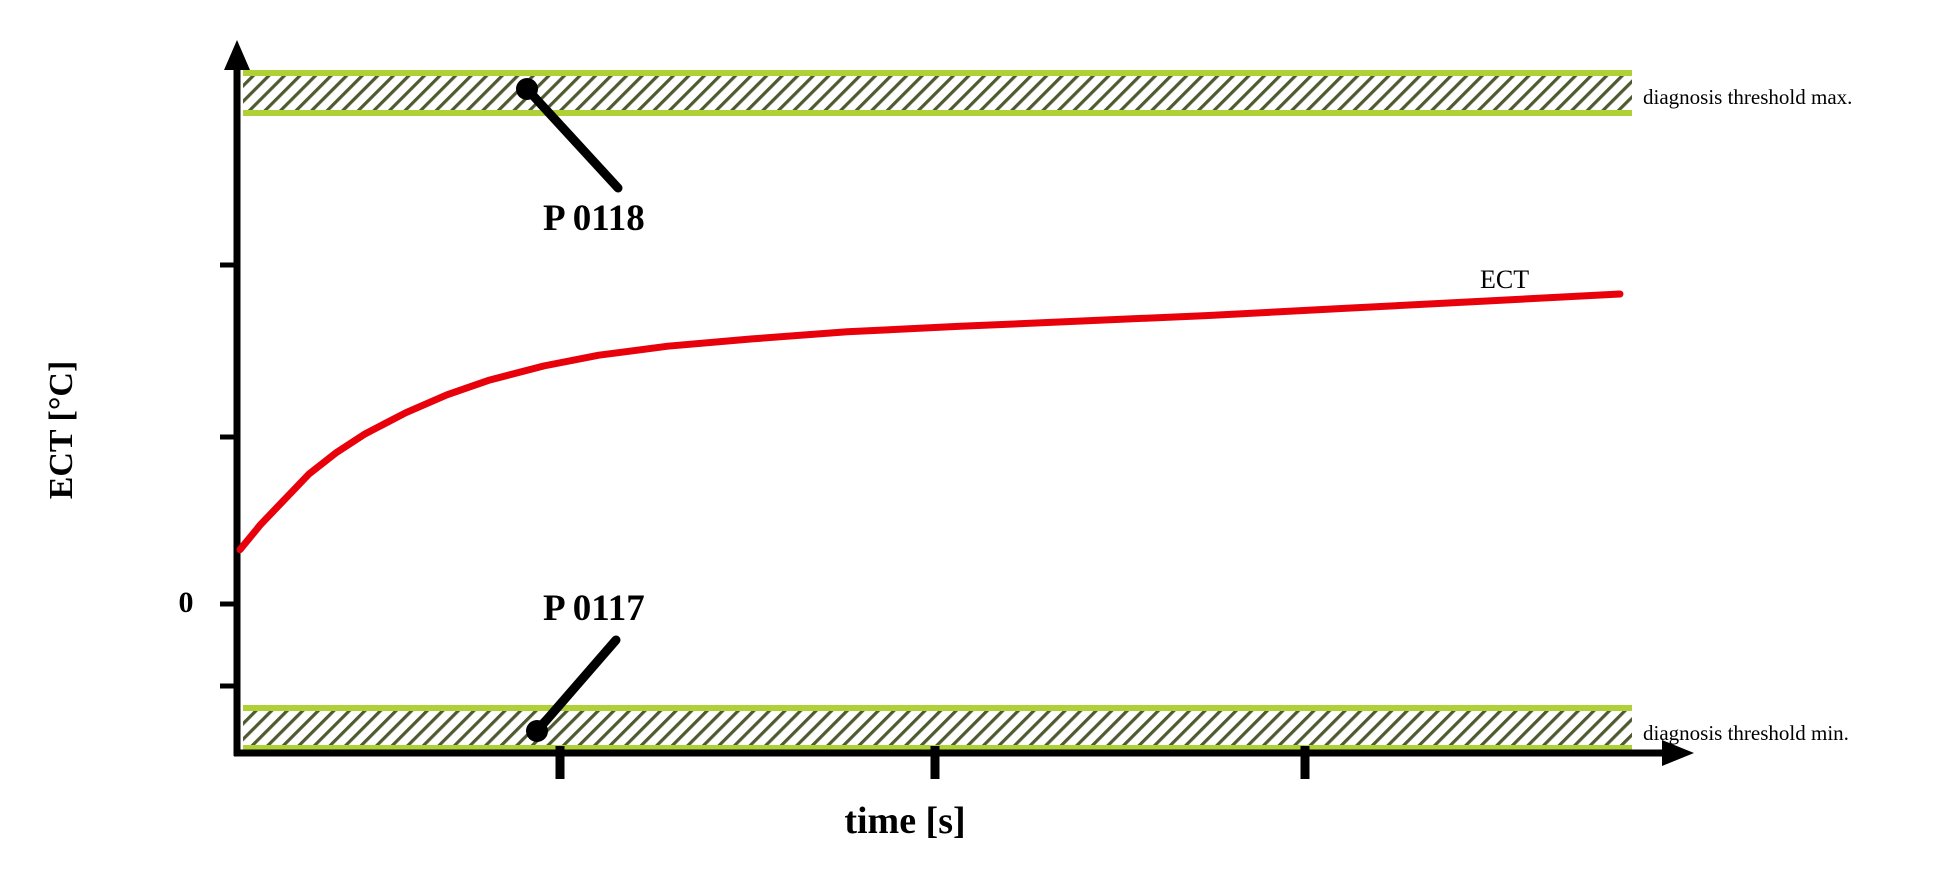  What do you see at coordinates (537, 731) in the screenshot?
I see `callout-p0117-dot-icon` at bounding box center [537, 731].